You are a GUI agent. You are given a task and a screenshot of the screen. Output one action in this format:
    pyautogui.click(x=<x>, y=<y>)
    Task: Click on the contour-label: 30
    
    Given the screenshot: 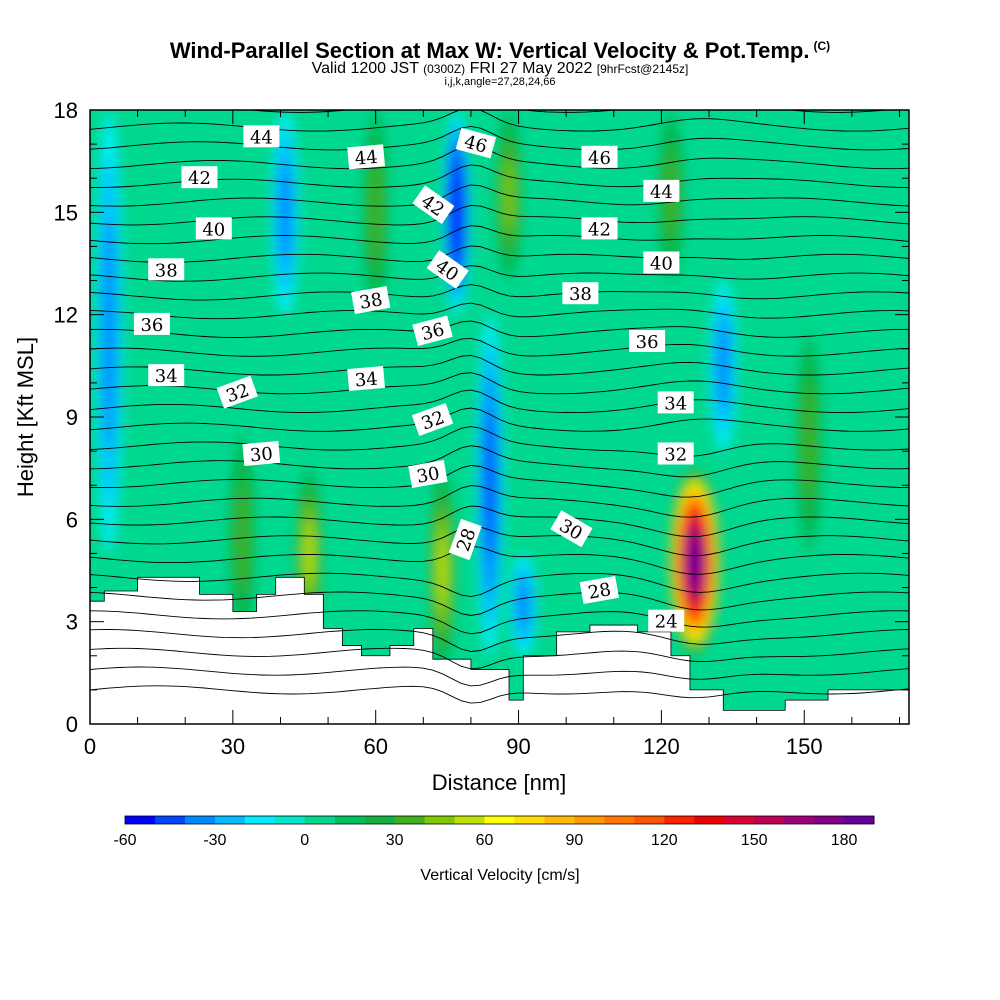 What is the action you would take?
    pyautogui.click(x=428, y=474)
    